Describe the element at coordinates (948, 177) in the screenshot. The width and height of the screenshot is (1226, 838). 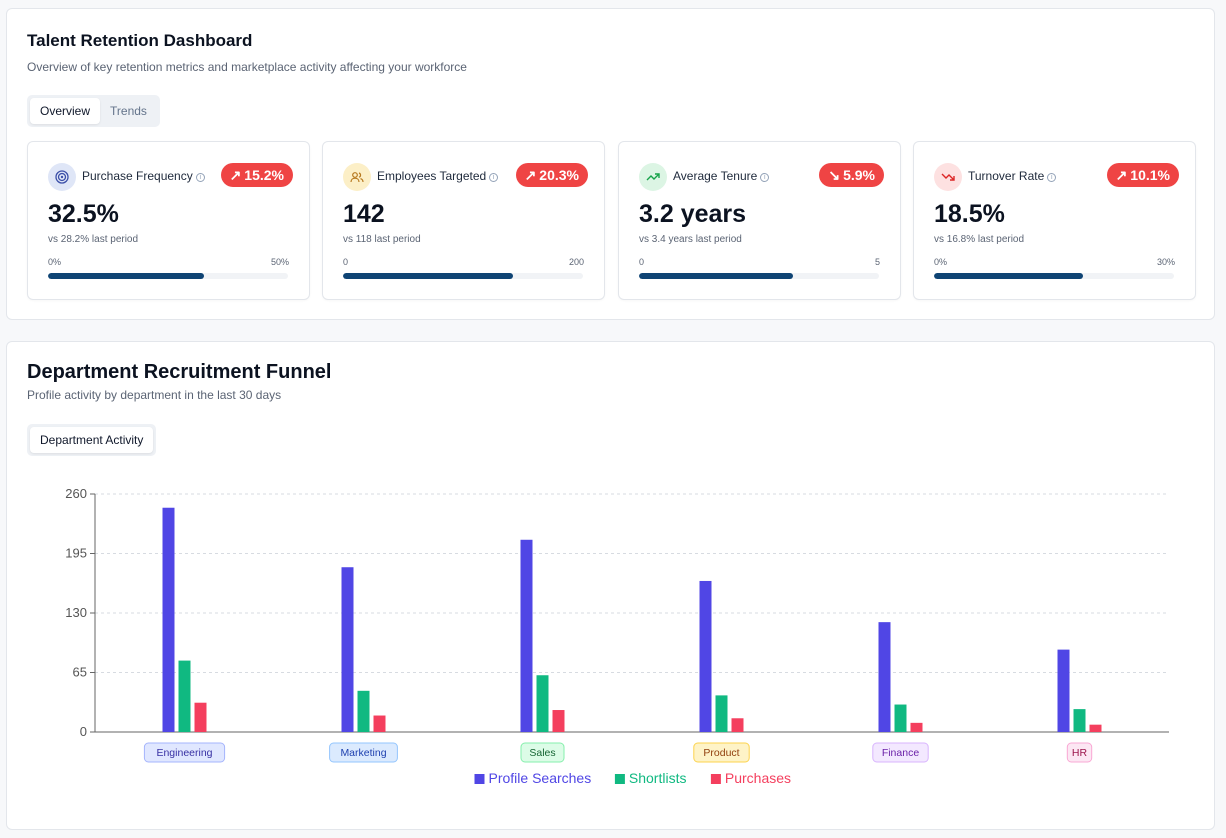
I see `trend-down-icon` at that location.